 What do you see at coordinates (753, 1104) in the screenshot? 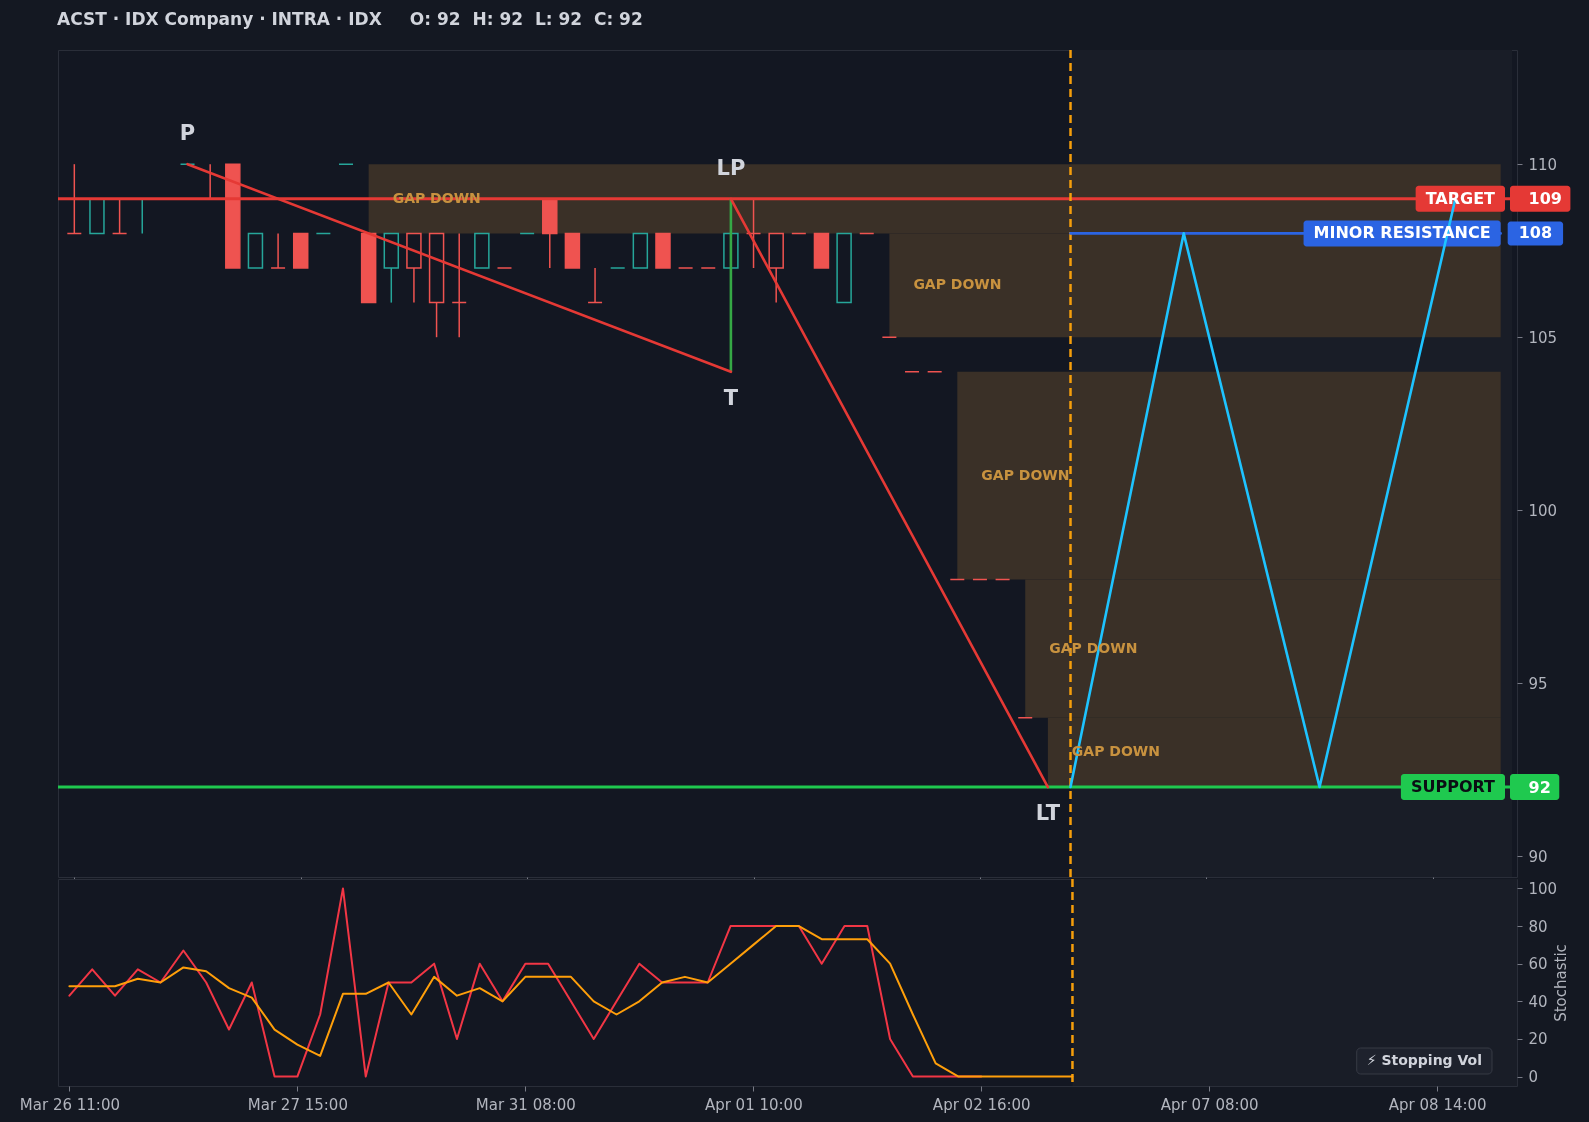
I see `x-tick-label: Apr 01 10:00` at bounding box center [753, 1104].